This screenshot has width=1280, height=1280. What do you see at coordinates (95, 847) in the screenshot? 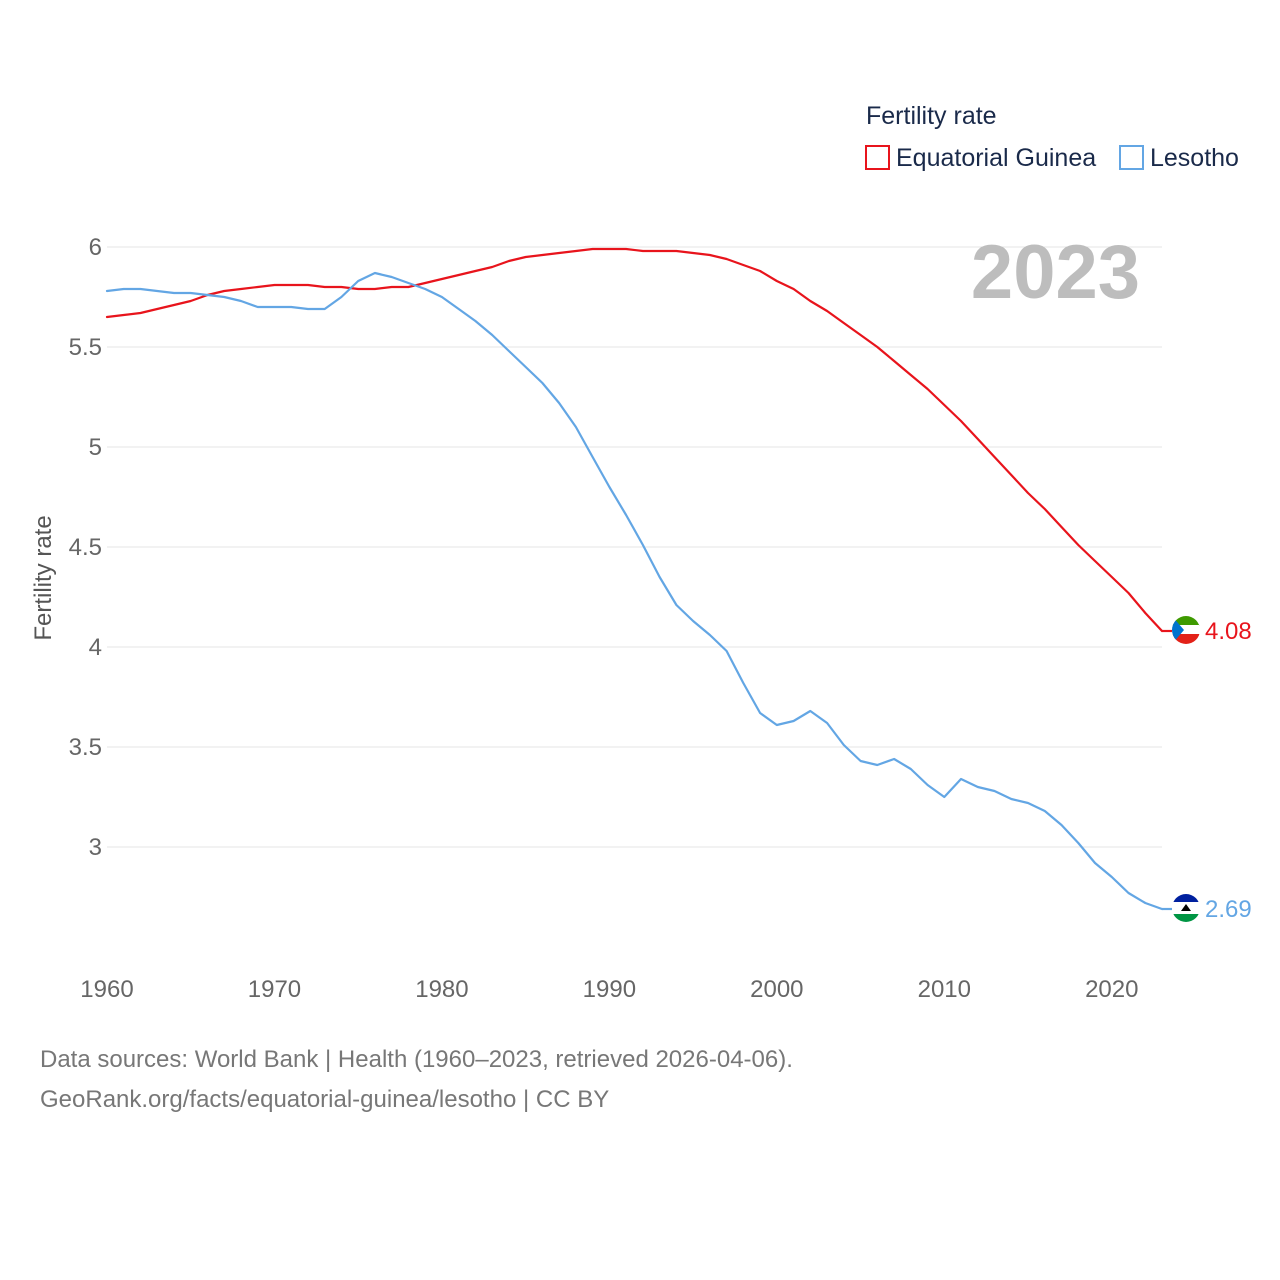
I see `y-tick-label-3: 3` at bounding box center [95, 847].